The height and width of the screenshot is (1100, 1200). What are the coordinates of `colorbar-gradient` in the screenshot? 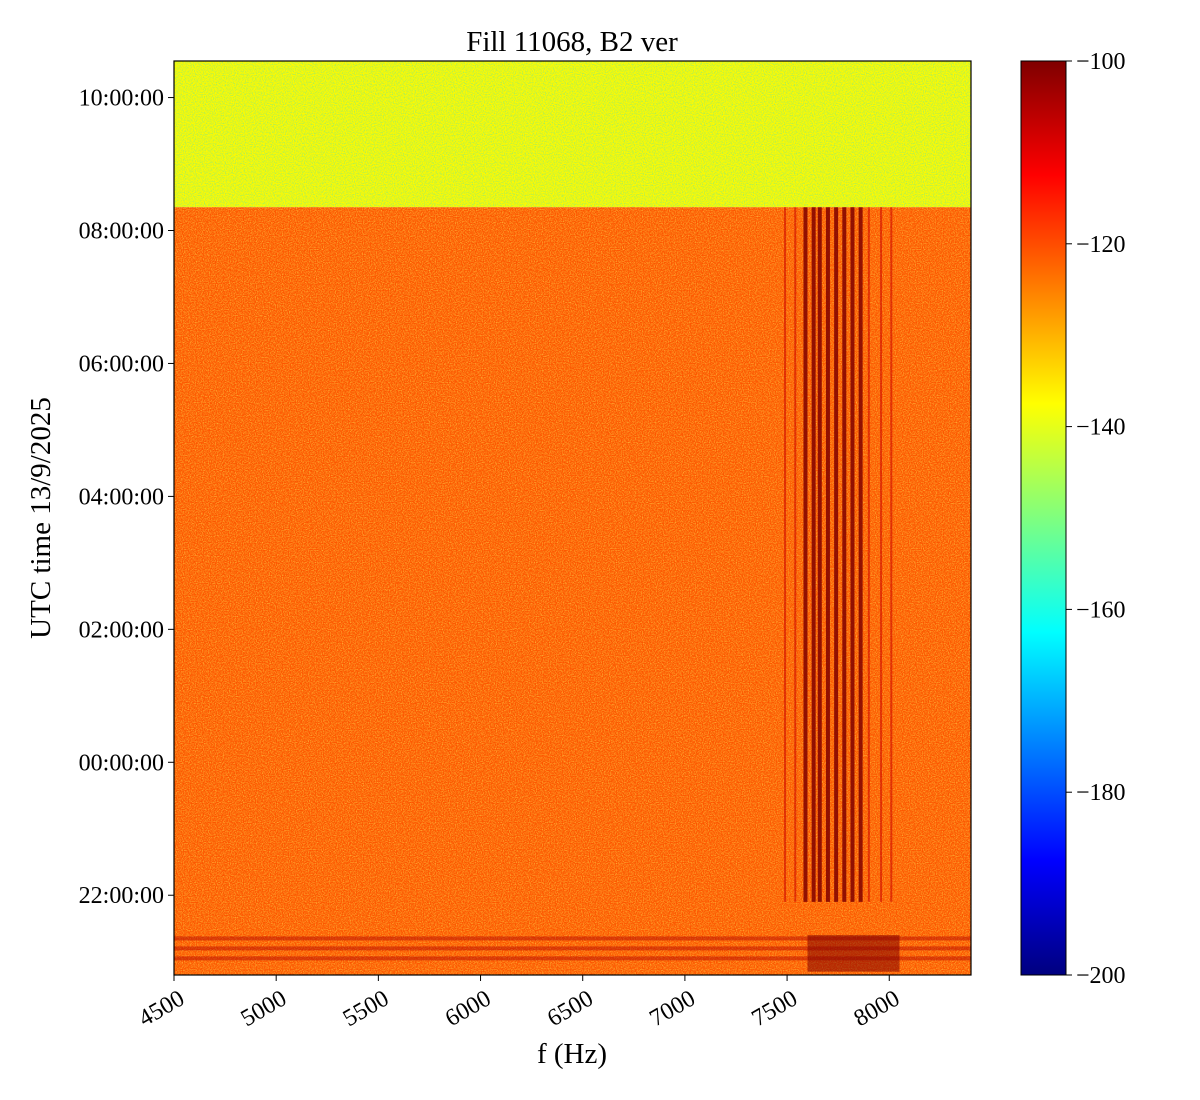 It's located at (1043, 518).